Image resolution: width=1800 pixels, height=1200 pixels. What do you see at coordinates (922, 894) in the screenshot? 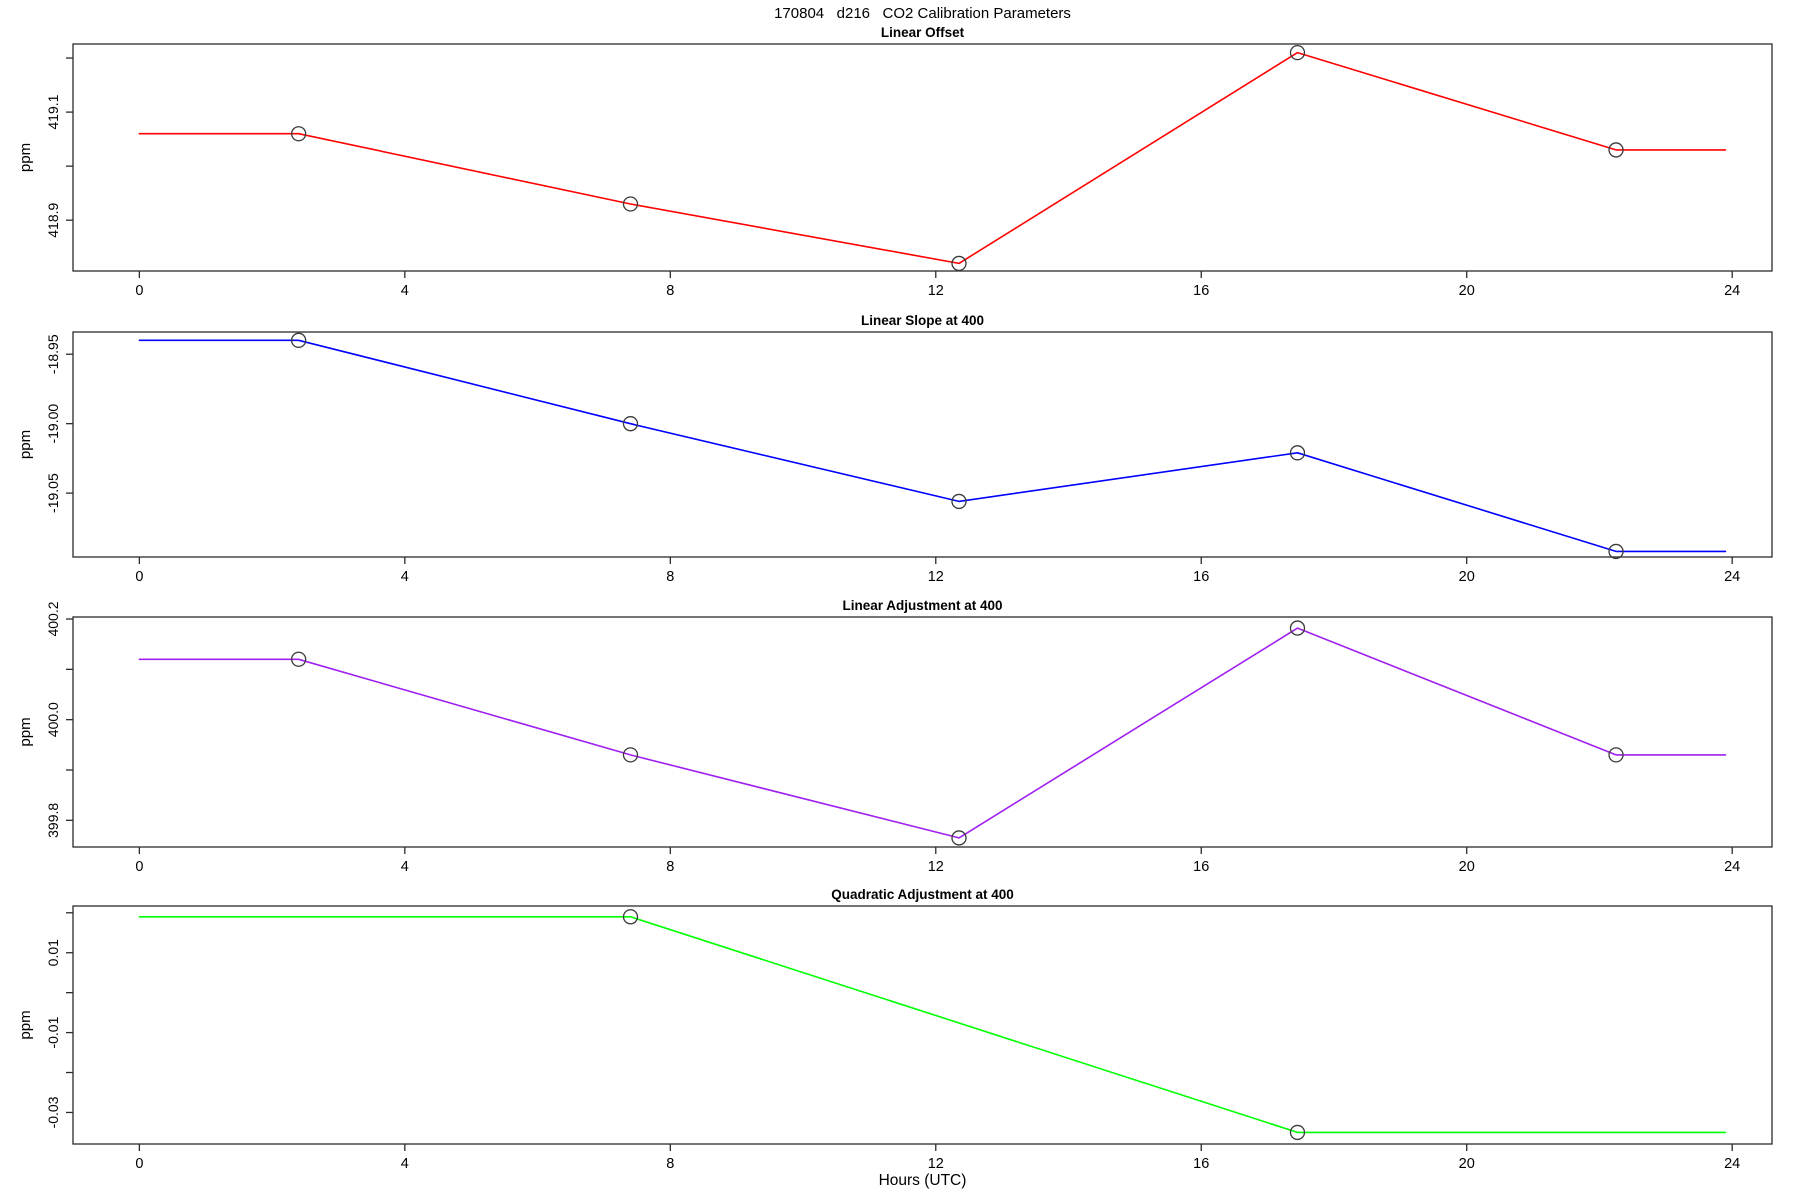
I see `panel-title: Quadratic Adjustment at 400` at bounding box center [922, 894].